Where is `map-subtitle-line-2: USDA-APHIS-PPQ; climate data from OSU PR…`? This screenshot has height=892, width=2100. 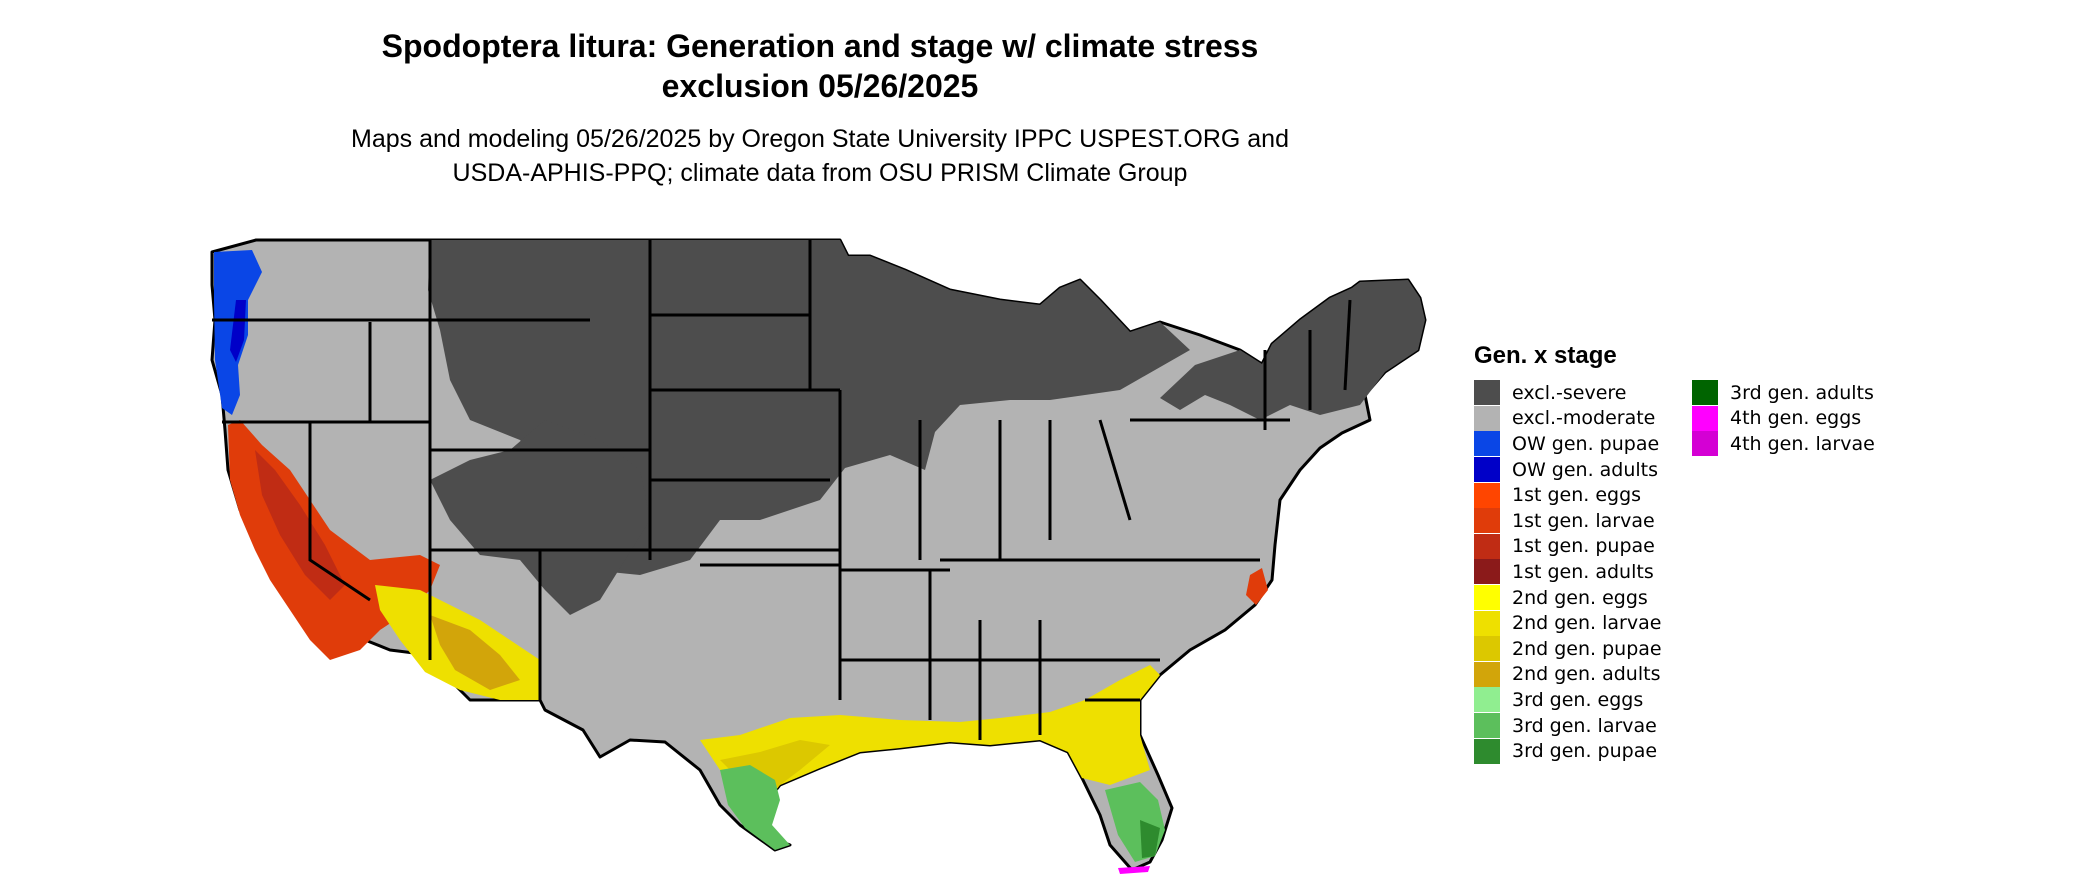 map-subtitle-line-2: USDA-APHIS-PPQ; climate data from OSU PR… is located at coordinates (820, 173).